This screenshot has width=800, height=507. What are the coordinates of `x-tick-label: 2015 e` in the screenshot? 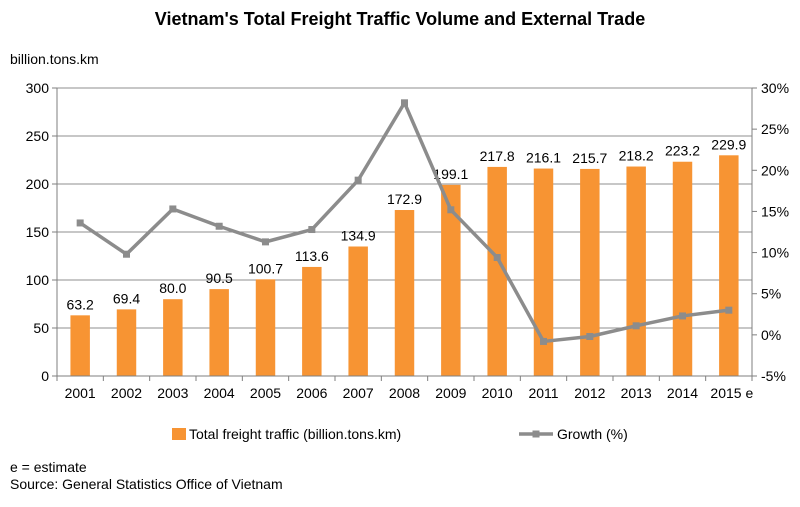 It's located at (731, 393).